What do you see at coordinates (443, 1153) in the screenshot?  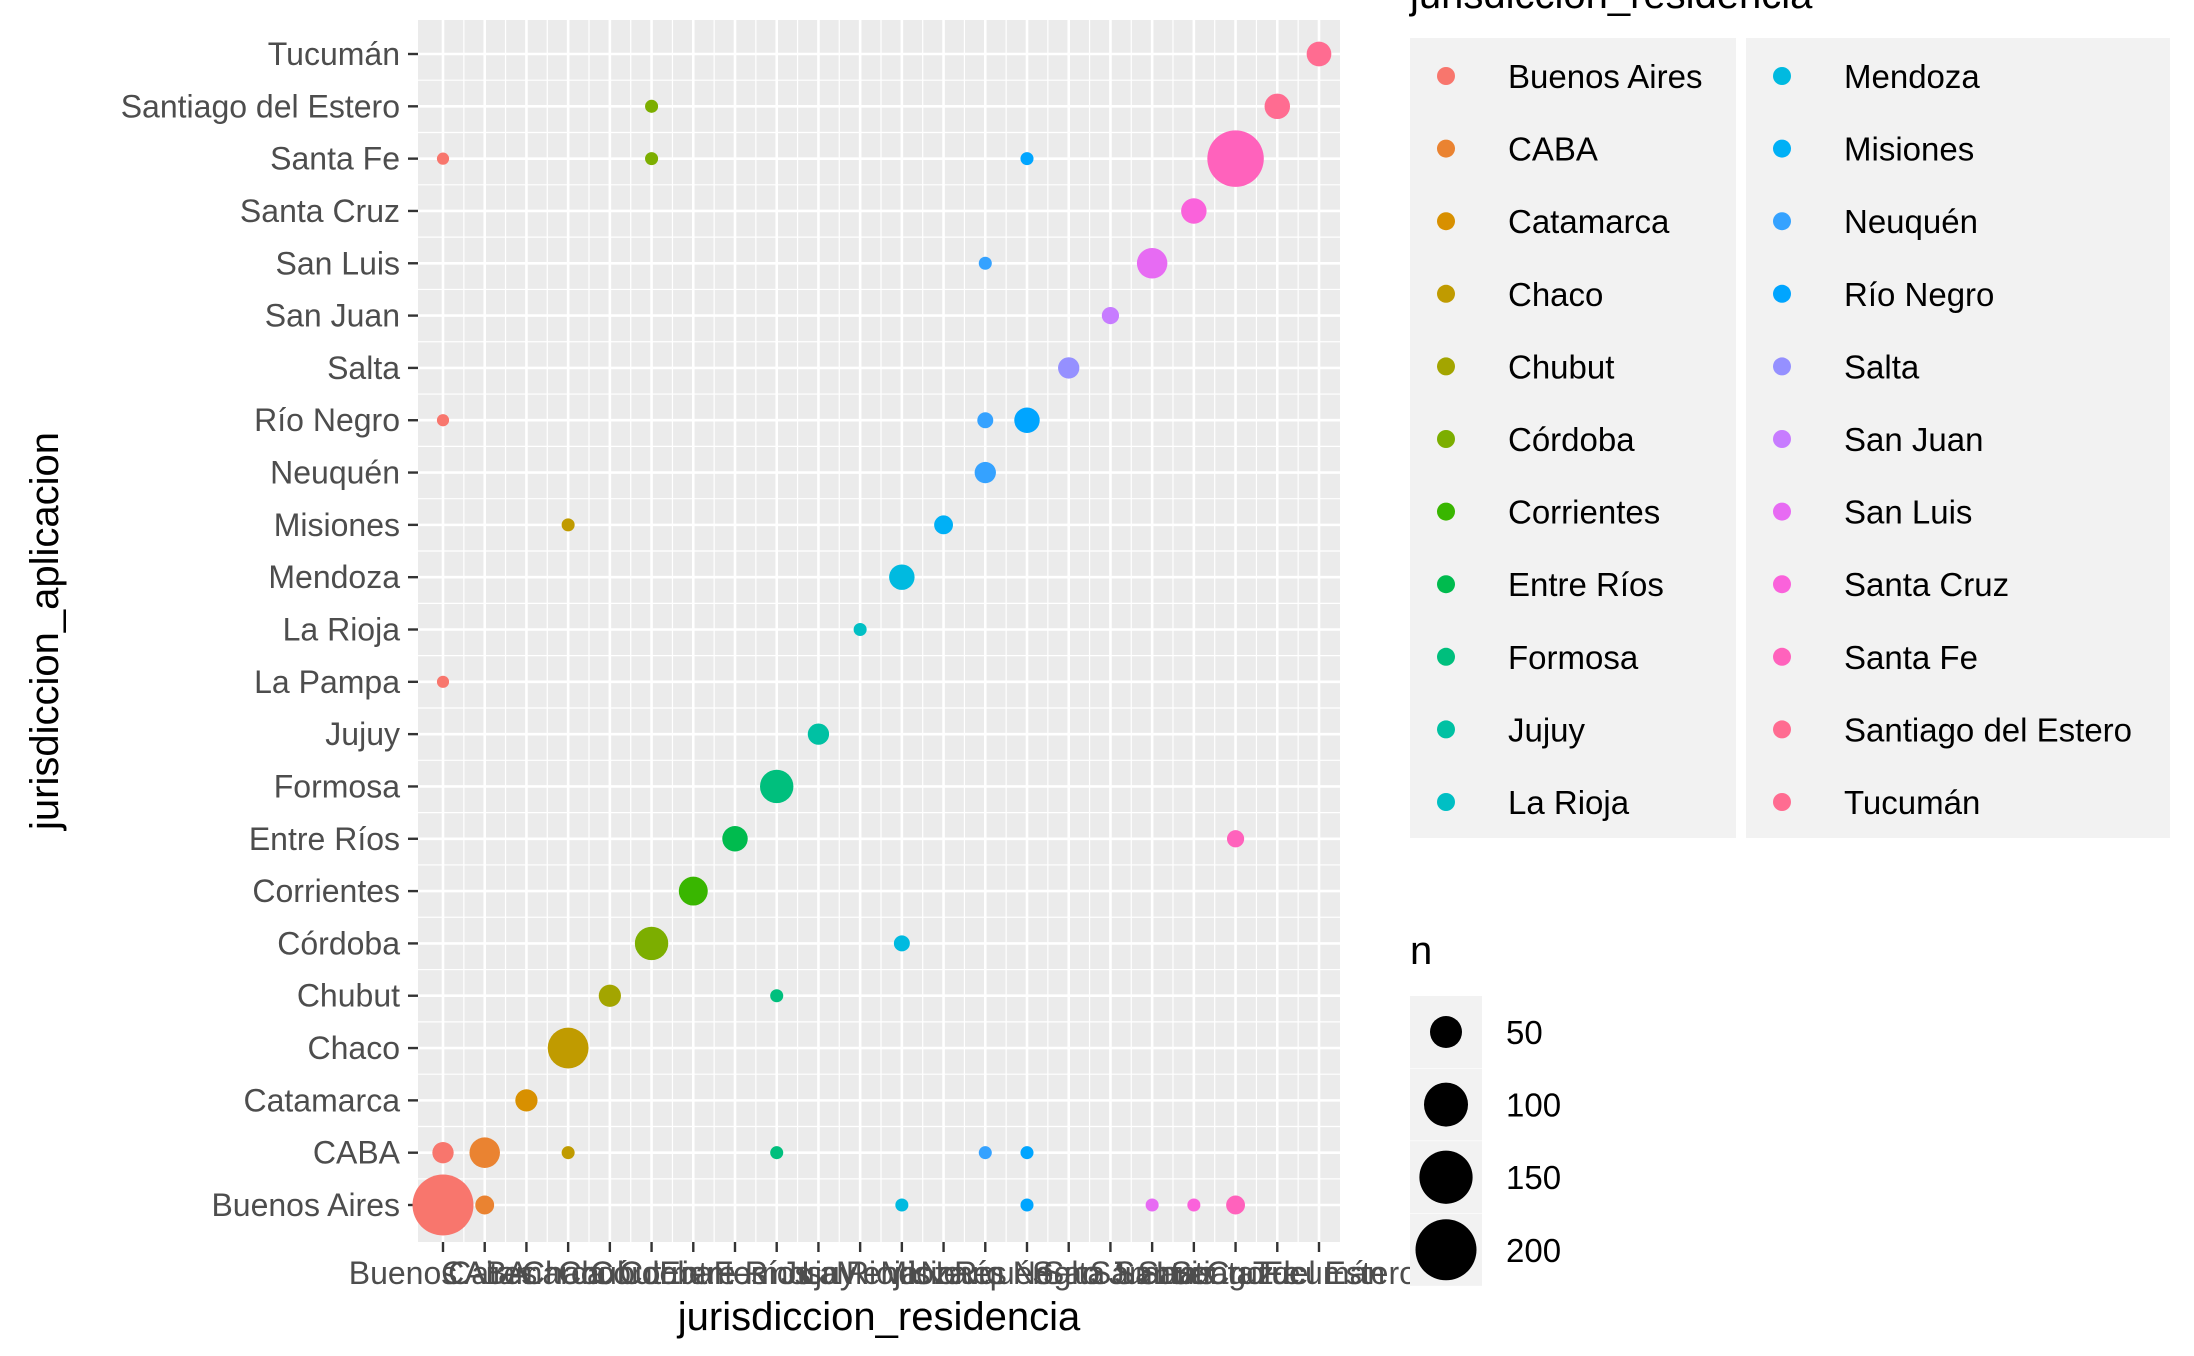 I see `point-buenos-aires-caba` at bounding box center [443, 1153].